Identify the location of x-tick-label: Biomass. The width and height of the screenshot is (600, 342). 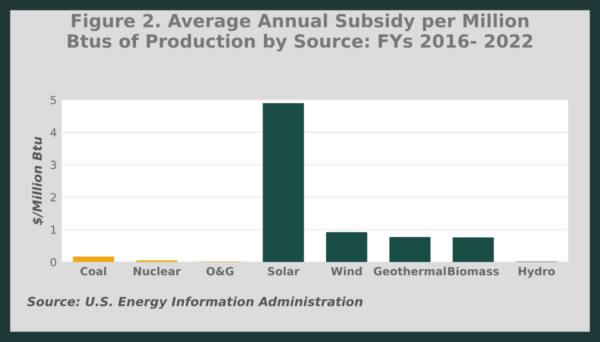
(473, 271).